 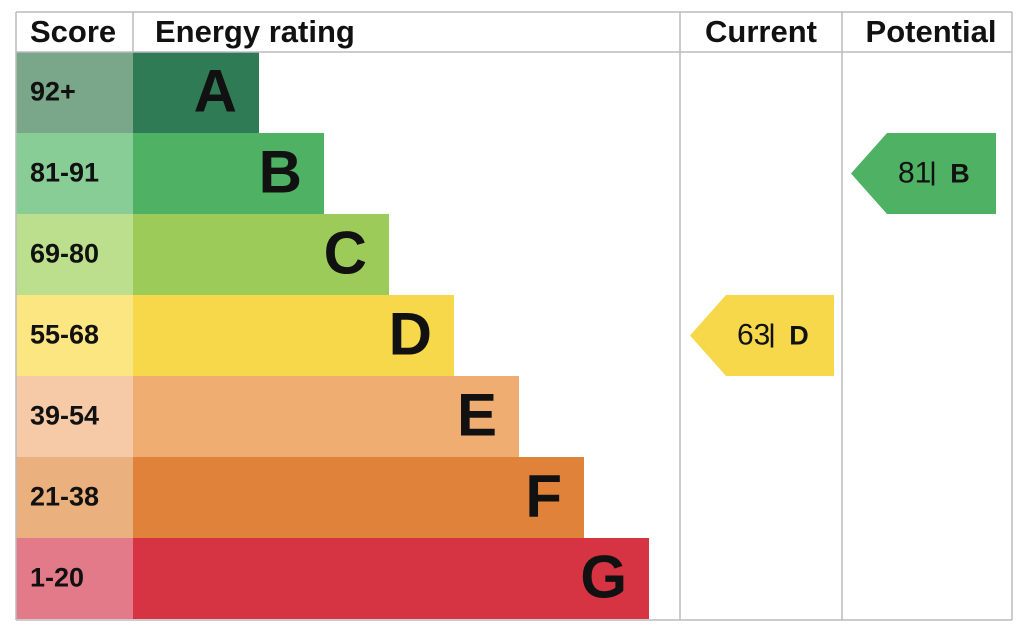 What do you see at coordinates (57, 578) in the screenshot?
I see `score-label: 1-20` at bounding box center [57, 578].